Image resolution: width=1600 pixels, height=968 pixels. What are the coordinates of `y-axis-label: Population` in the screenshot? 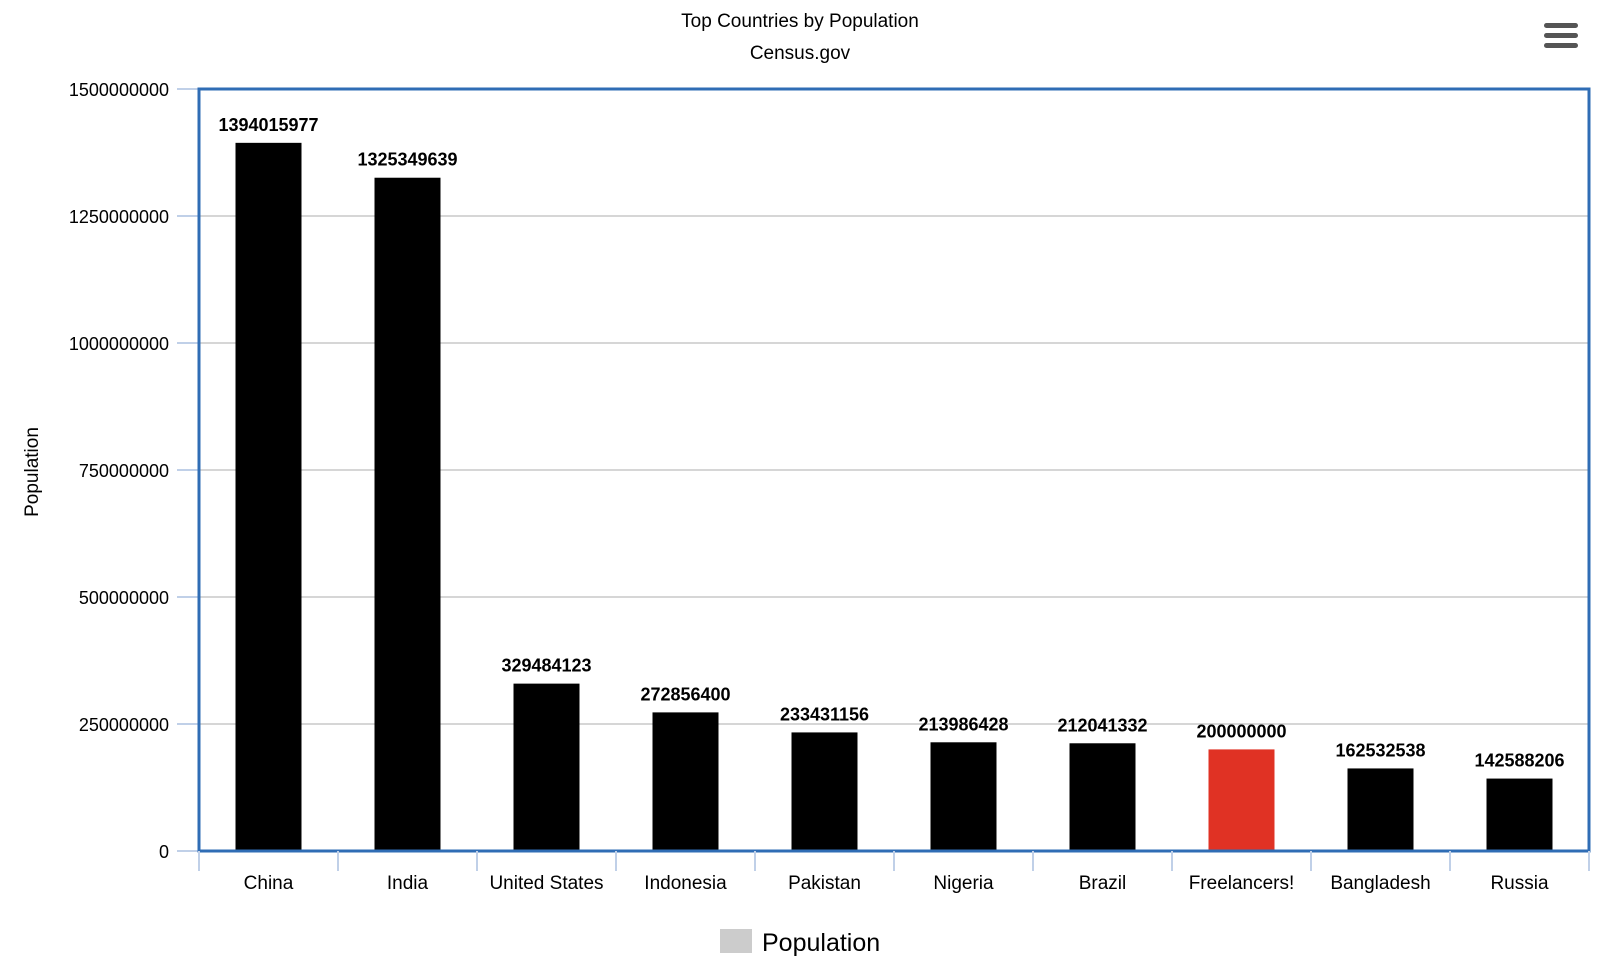 It's located at (32, 472).